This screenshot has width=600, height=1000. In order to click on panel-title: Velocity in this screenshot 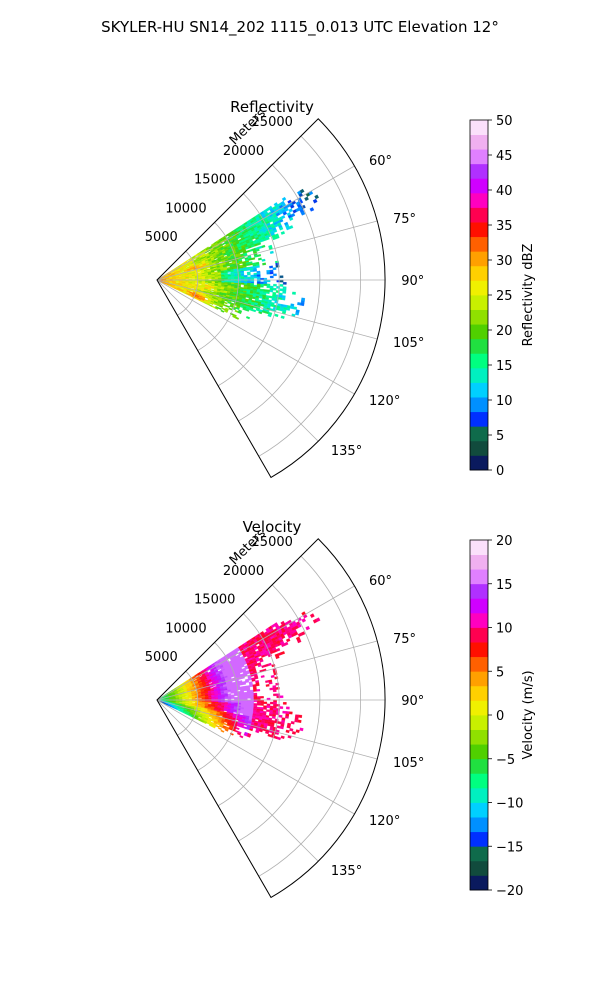, I will do `click(272, 527)`.